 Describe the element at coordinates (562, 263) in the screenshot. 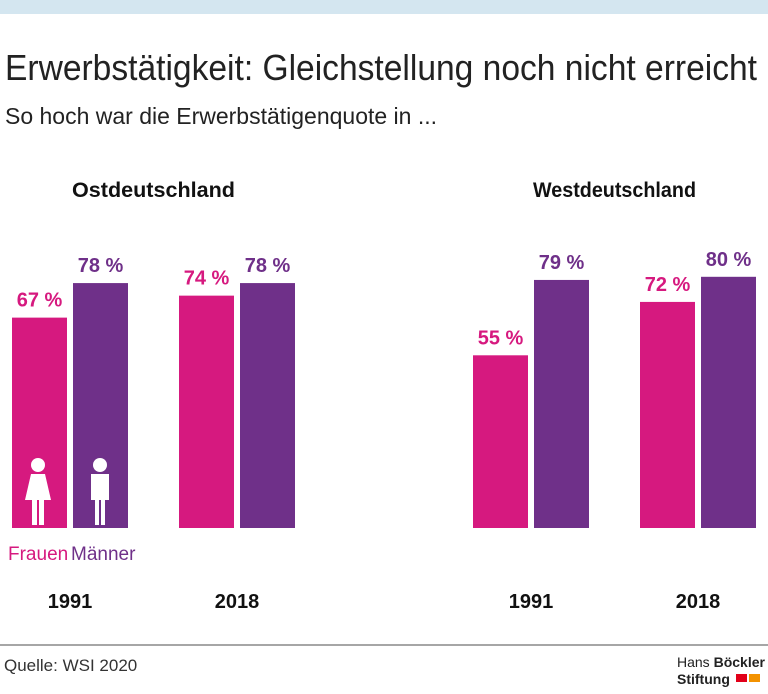

I see `value-label: 79 %` at that location.